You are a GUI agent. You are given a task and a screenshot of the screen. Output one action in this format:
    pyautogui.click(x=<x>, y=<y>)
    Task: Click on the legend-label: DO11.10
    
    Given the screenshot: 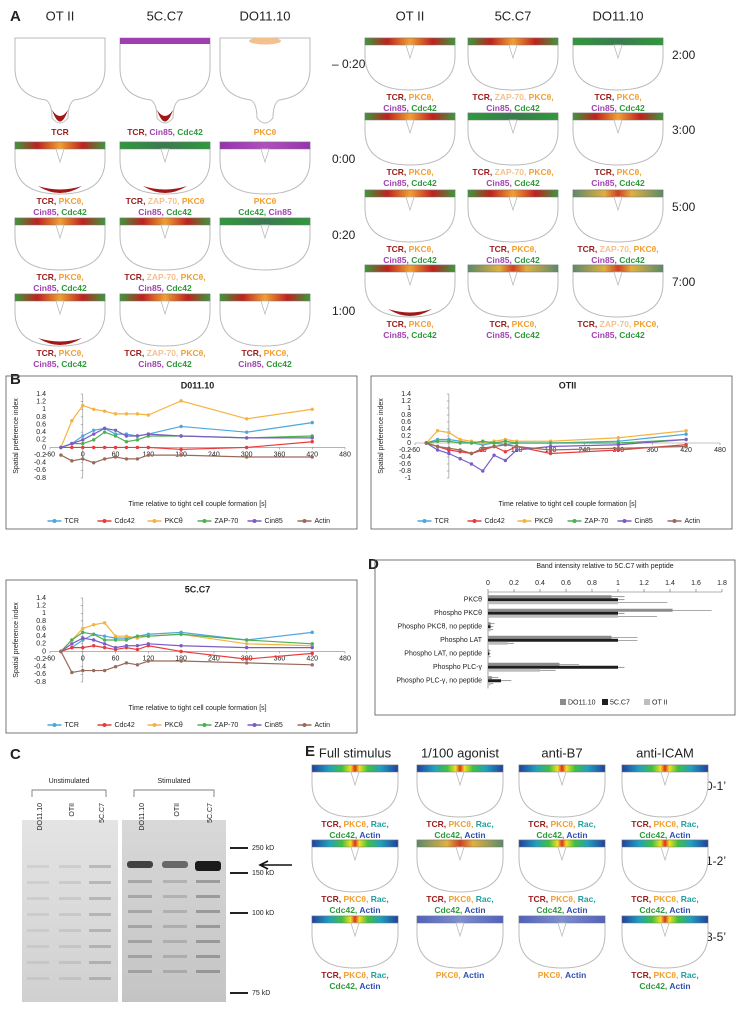 What is the action you would take?
    pyautogui.click(x=582, y=702)
    